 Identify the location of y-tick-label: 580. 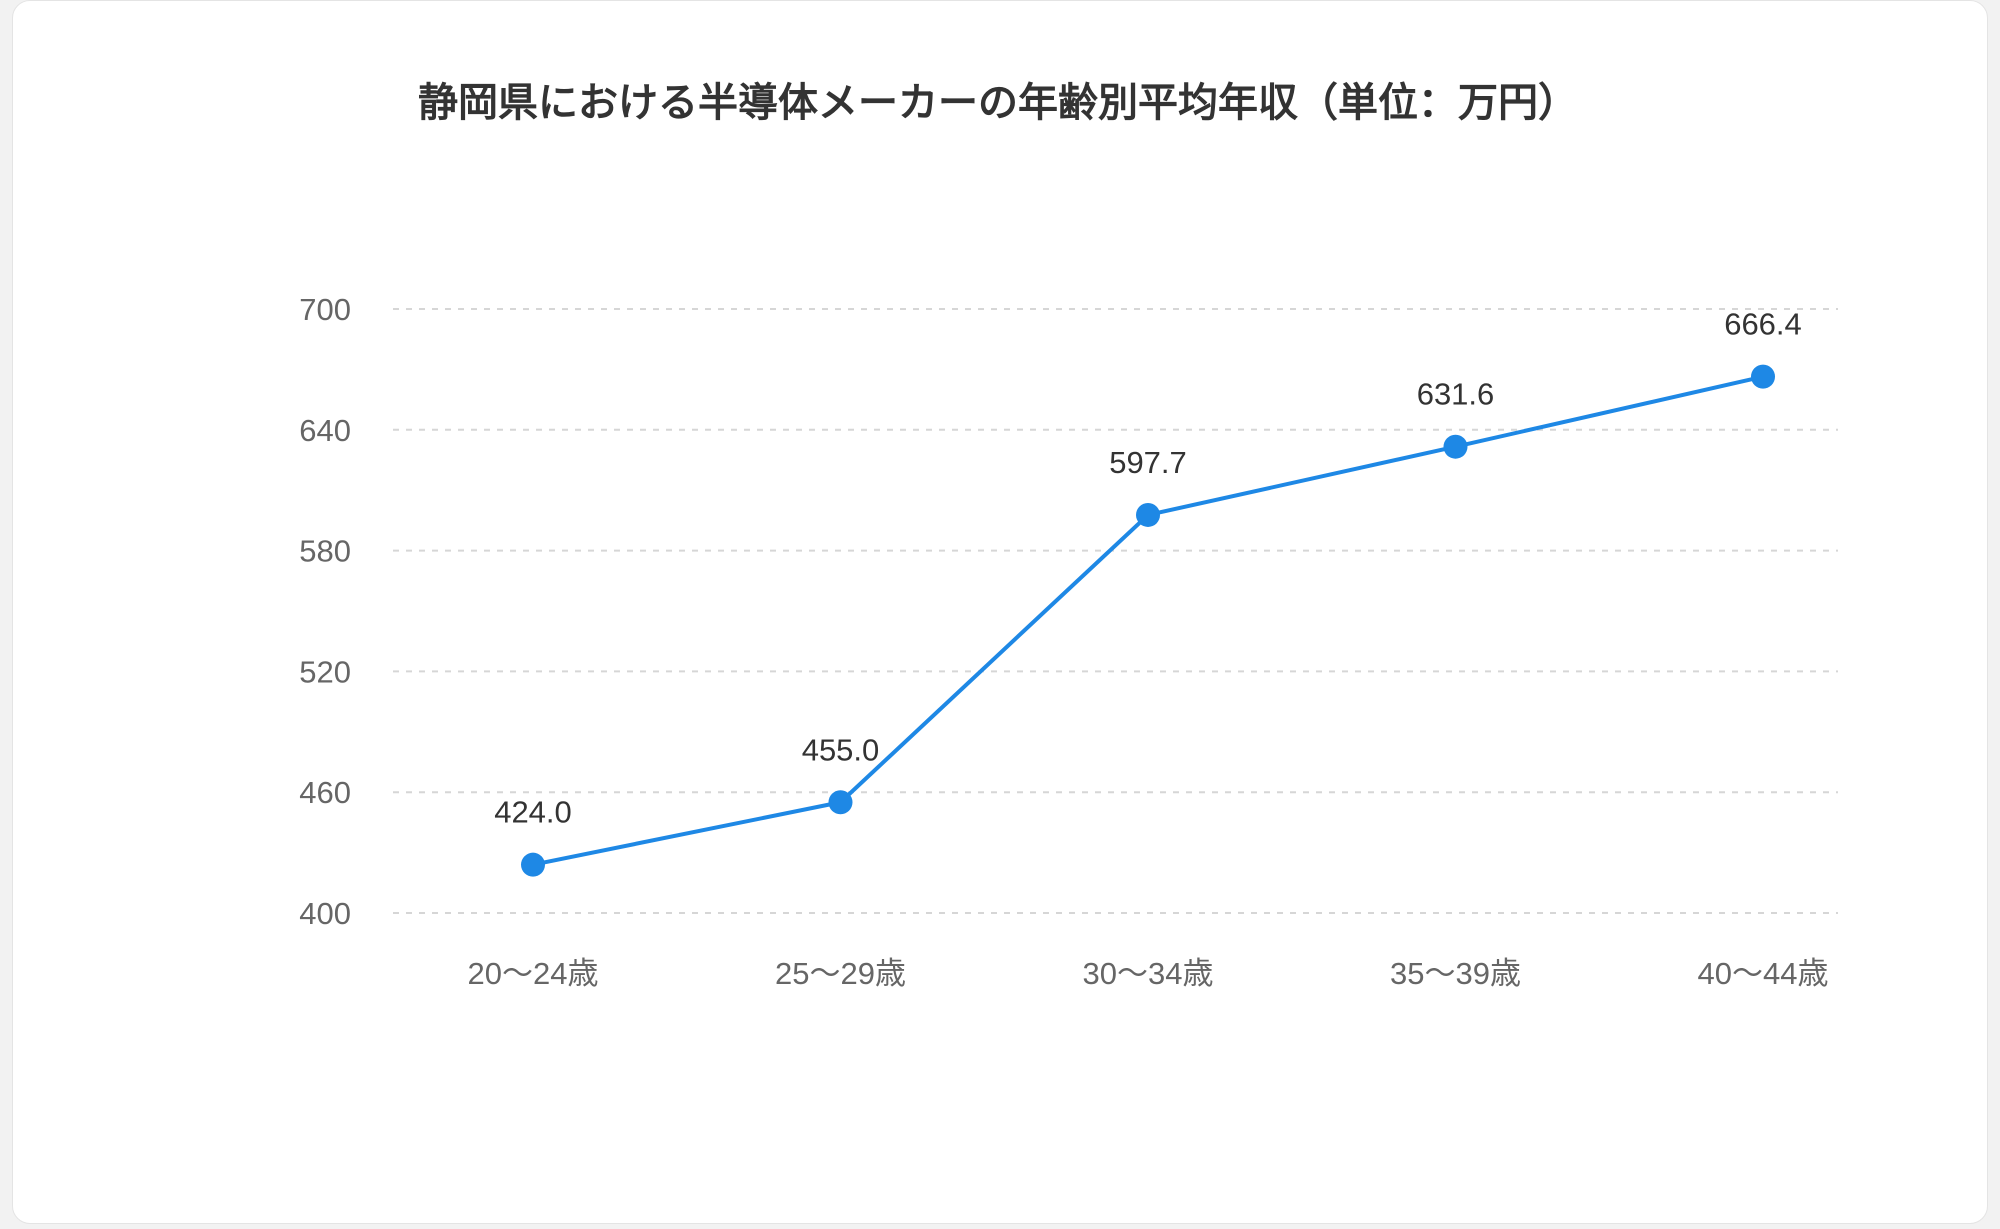
(325, 551).